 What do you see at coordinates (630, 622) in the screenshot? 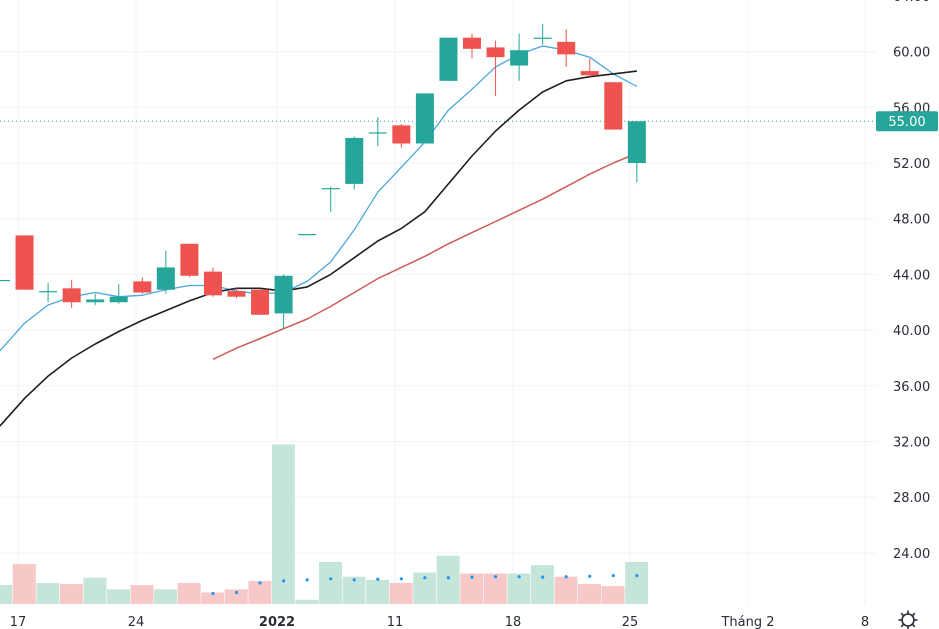
I see `x-tick-label: 25` at bounding box center [630, 622].